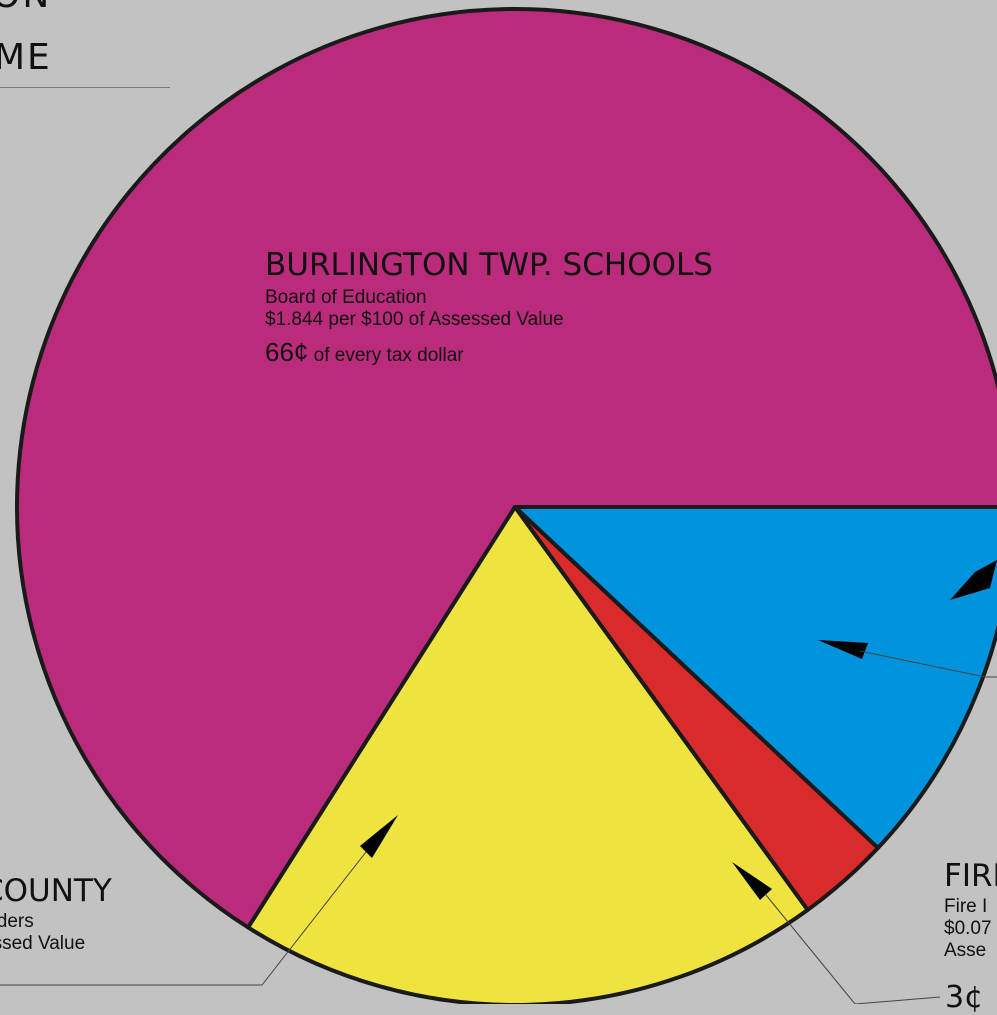 The height and width of the screenshot is (1015, 997). I want to click on blue-slice-arrow-pointer, so click(843, 649).